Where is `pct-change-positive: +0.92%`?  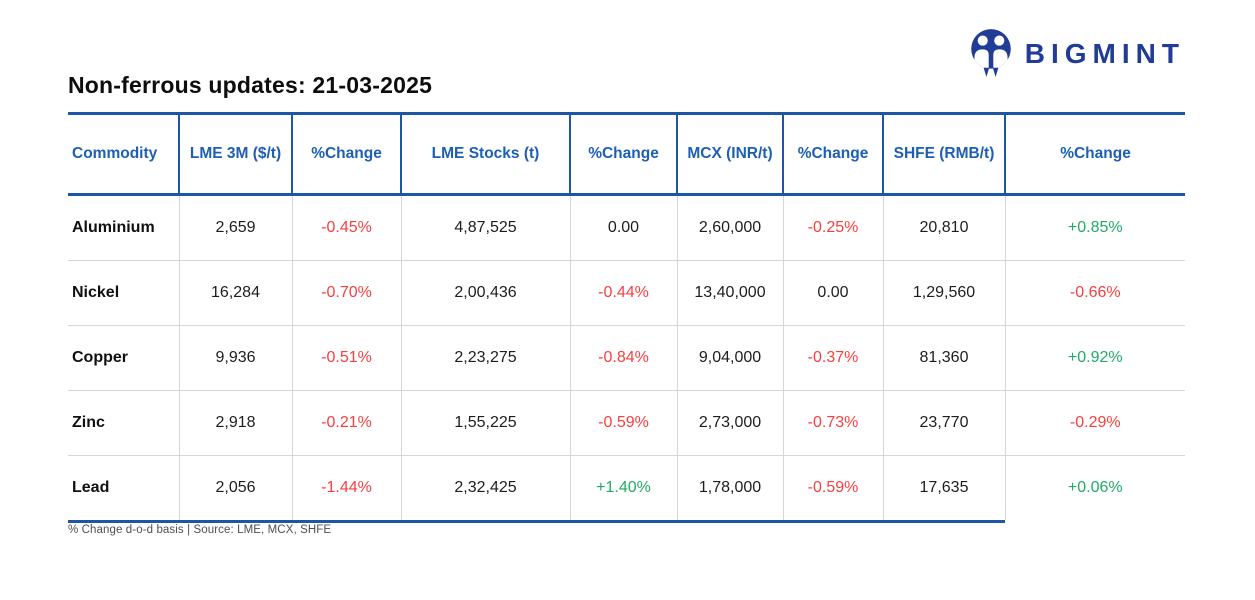 pct-change-positive: +0.92% is located at coordinates (1094, 358).